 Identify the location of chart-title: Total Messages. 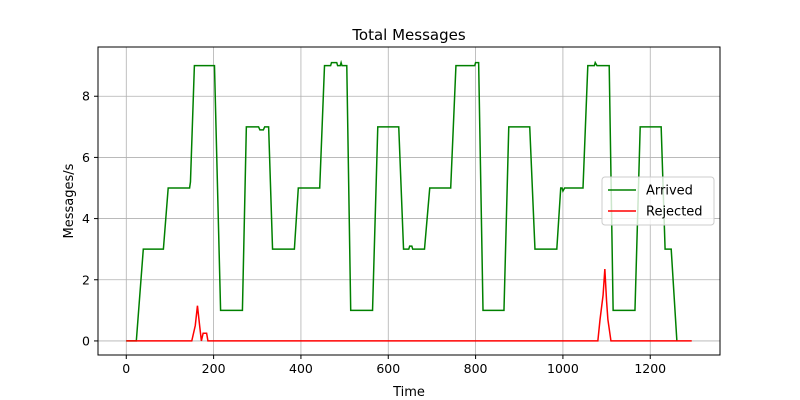
(408, 35).